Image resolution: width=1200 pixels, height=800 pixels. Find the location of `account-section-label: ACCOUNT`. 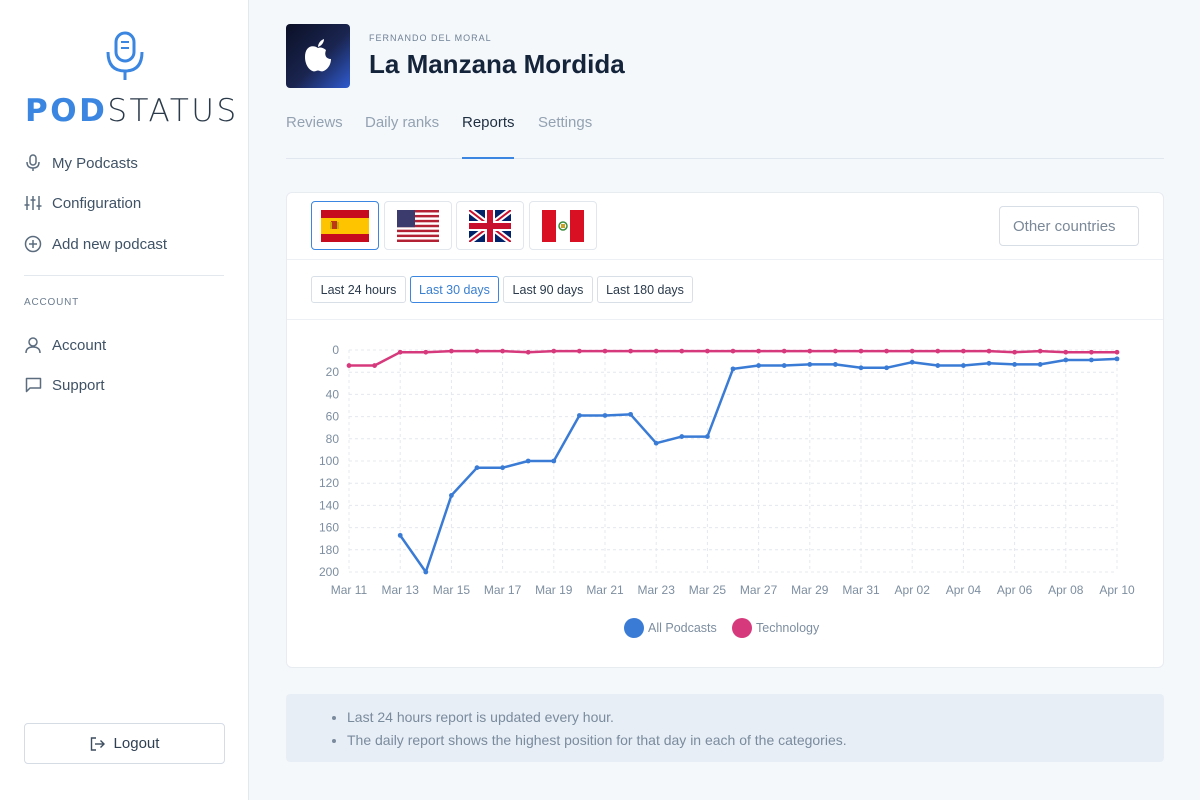

account-section-label: ACCOUNT is located at coordinates (52, 302).